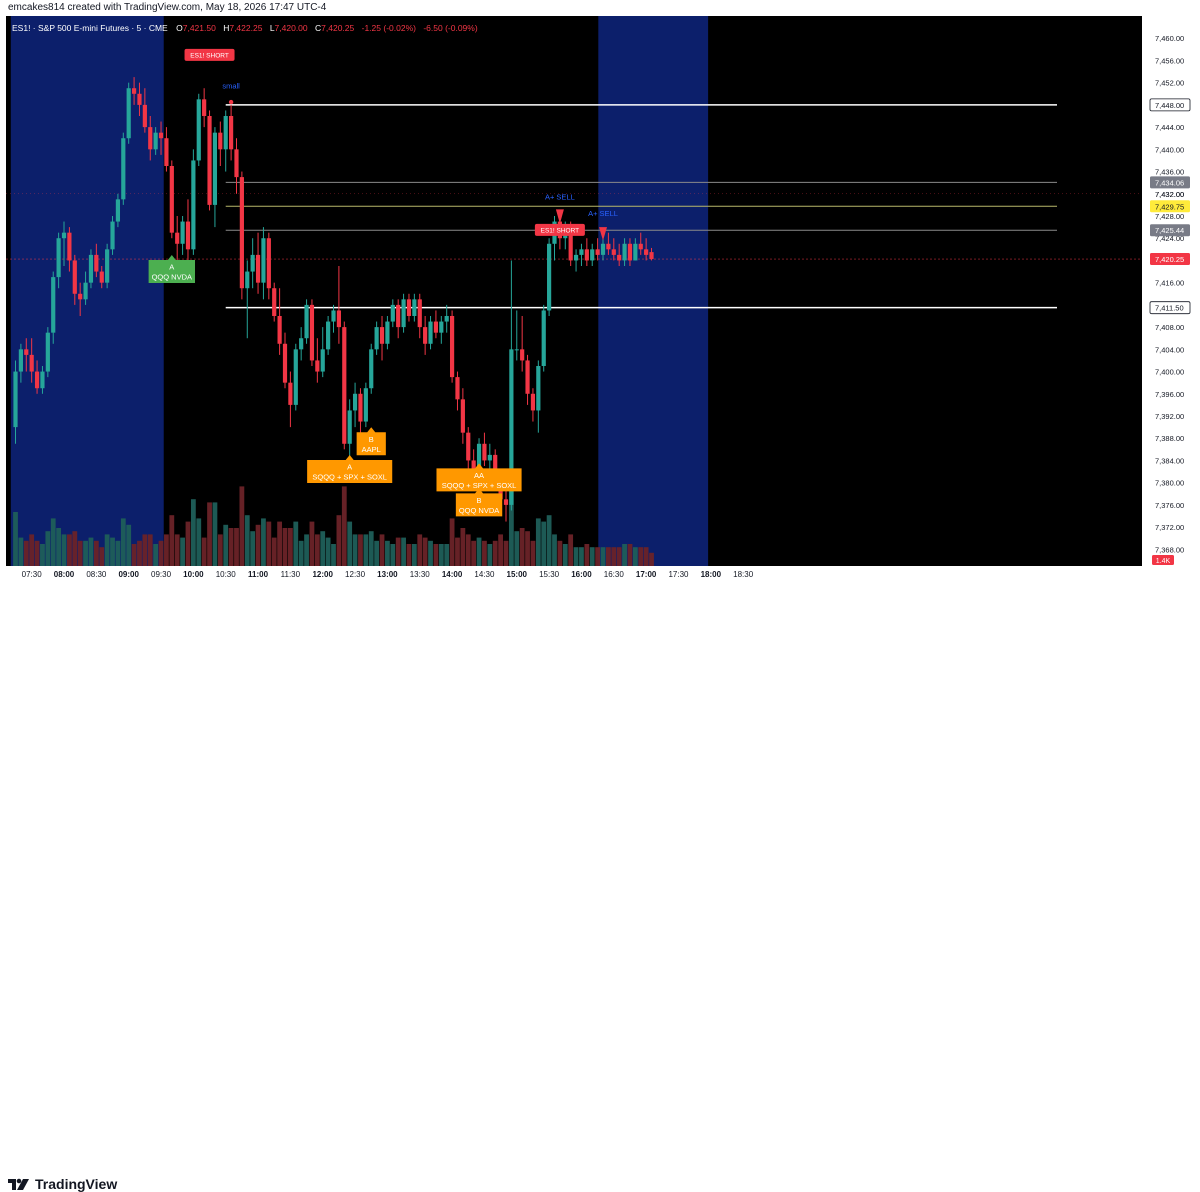  Describe the element at coordinates (318, 28) in the screenshot. I see `legend-close-label: C` at that location.